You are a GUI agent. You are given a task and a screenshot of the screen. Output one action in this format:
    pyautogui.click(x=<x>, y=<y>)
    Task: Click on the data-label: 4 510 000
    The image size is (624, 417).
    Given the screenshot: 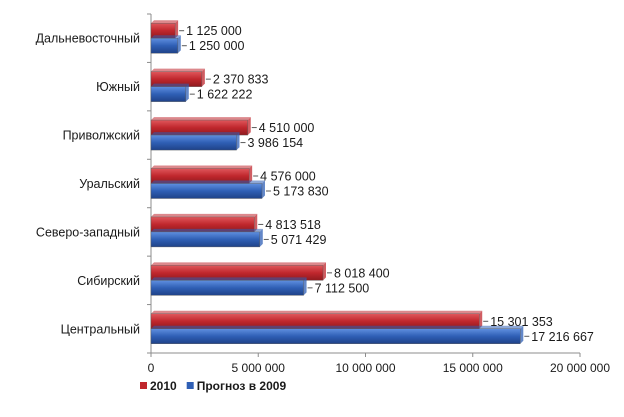 What is the action you would take?
    pyautogui.click(x=287, y=128)
    